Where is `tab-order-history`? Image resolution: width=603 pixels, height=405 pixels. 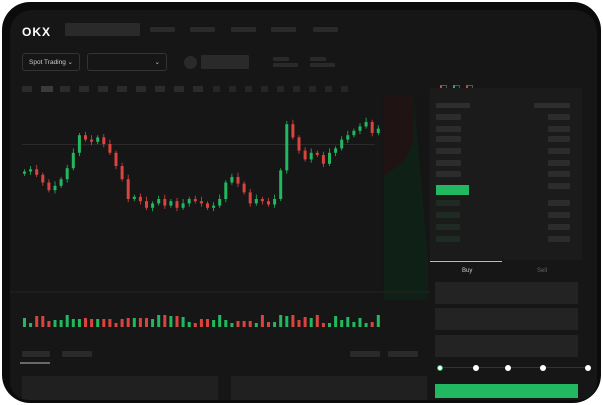 tab-order-history is located at coordinates (77, 354).